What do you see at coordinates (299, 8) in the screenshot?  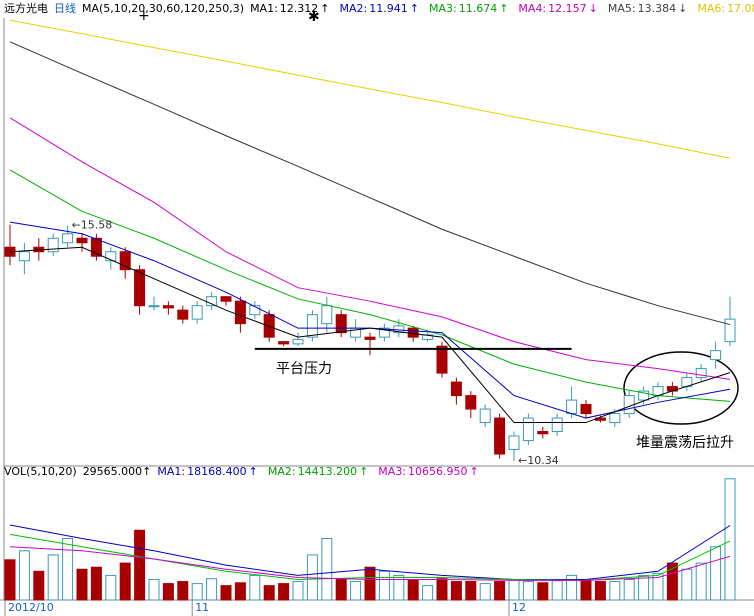 I see `legend-value: 12.312` at bounding box center [299, 8].